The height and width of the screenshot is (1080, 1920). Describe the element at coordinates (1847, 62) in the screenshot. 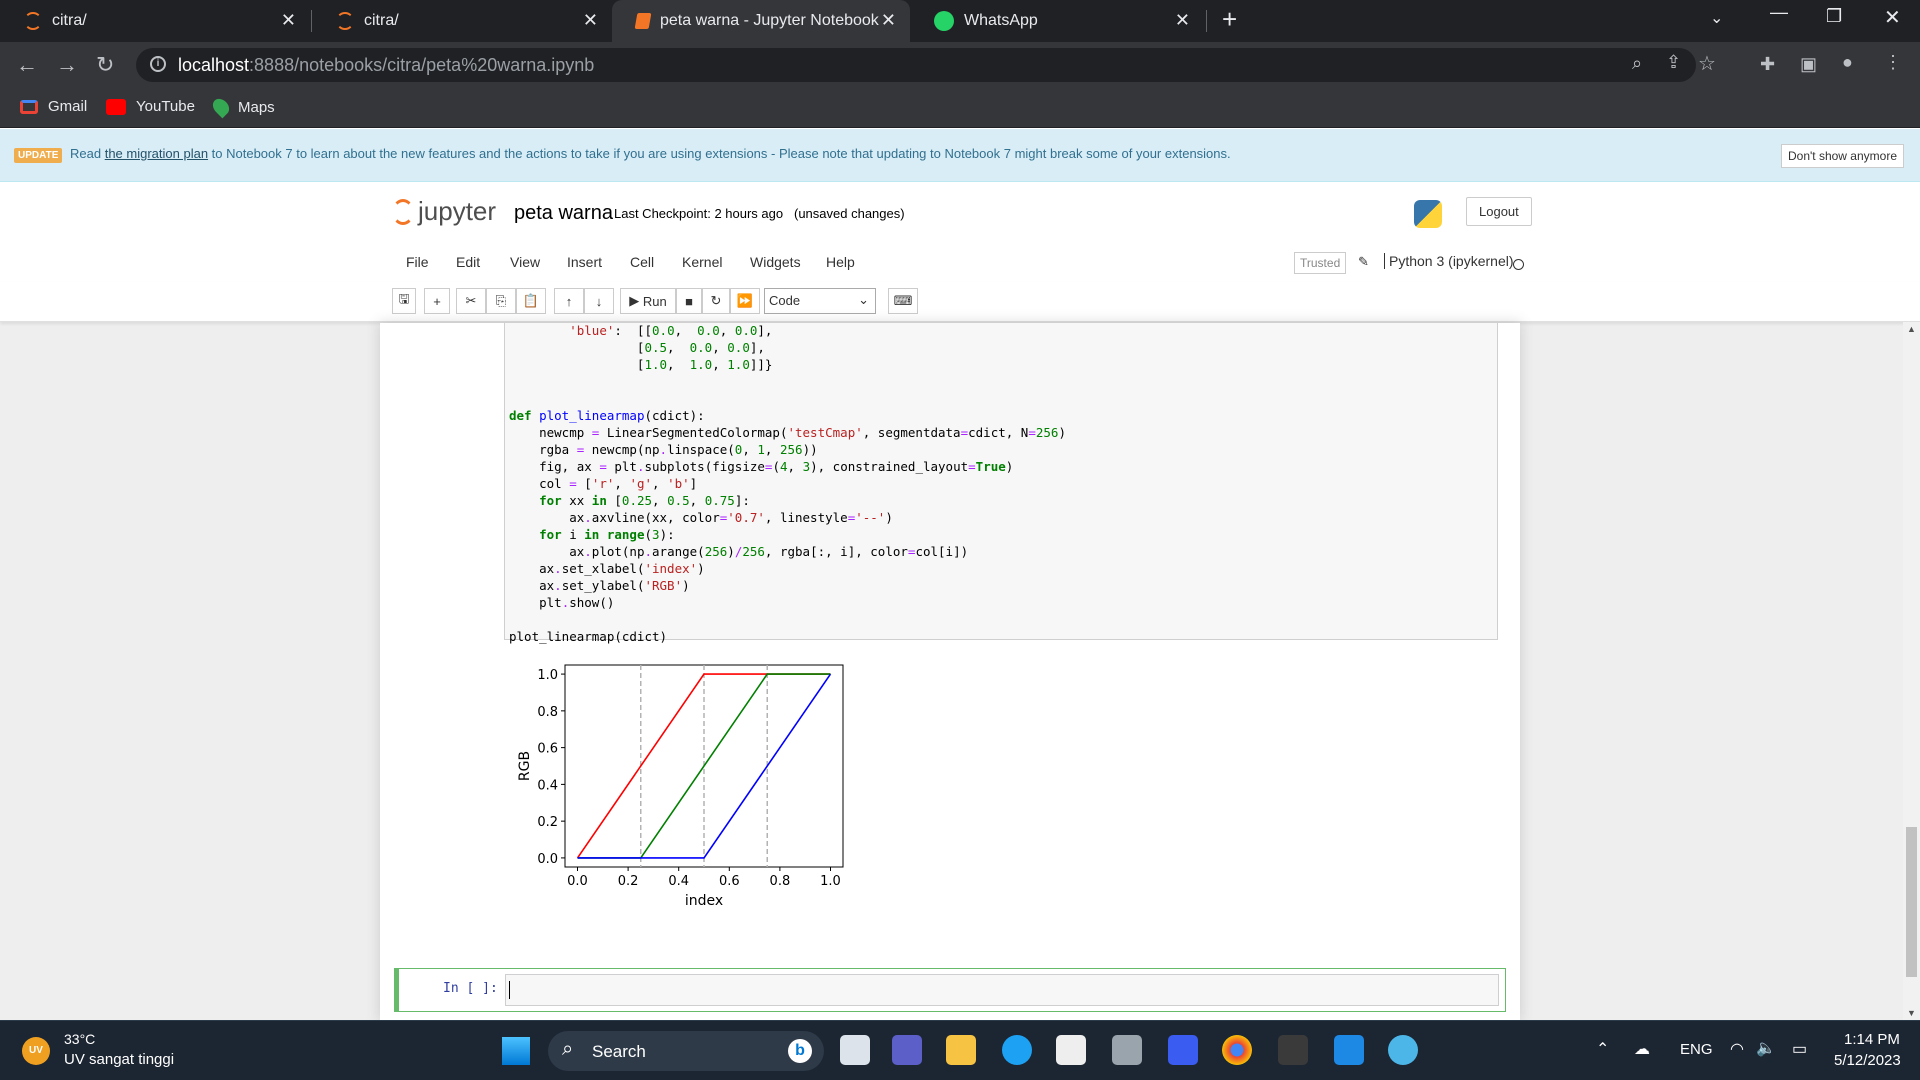

I see `profile-icon: ●` at that location.